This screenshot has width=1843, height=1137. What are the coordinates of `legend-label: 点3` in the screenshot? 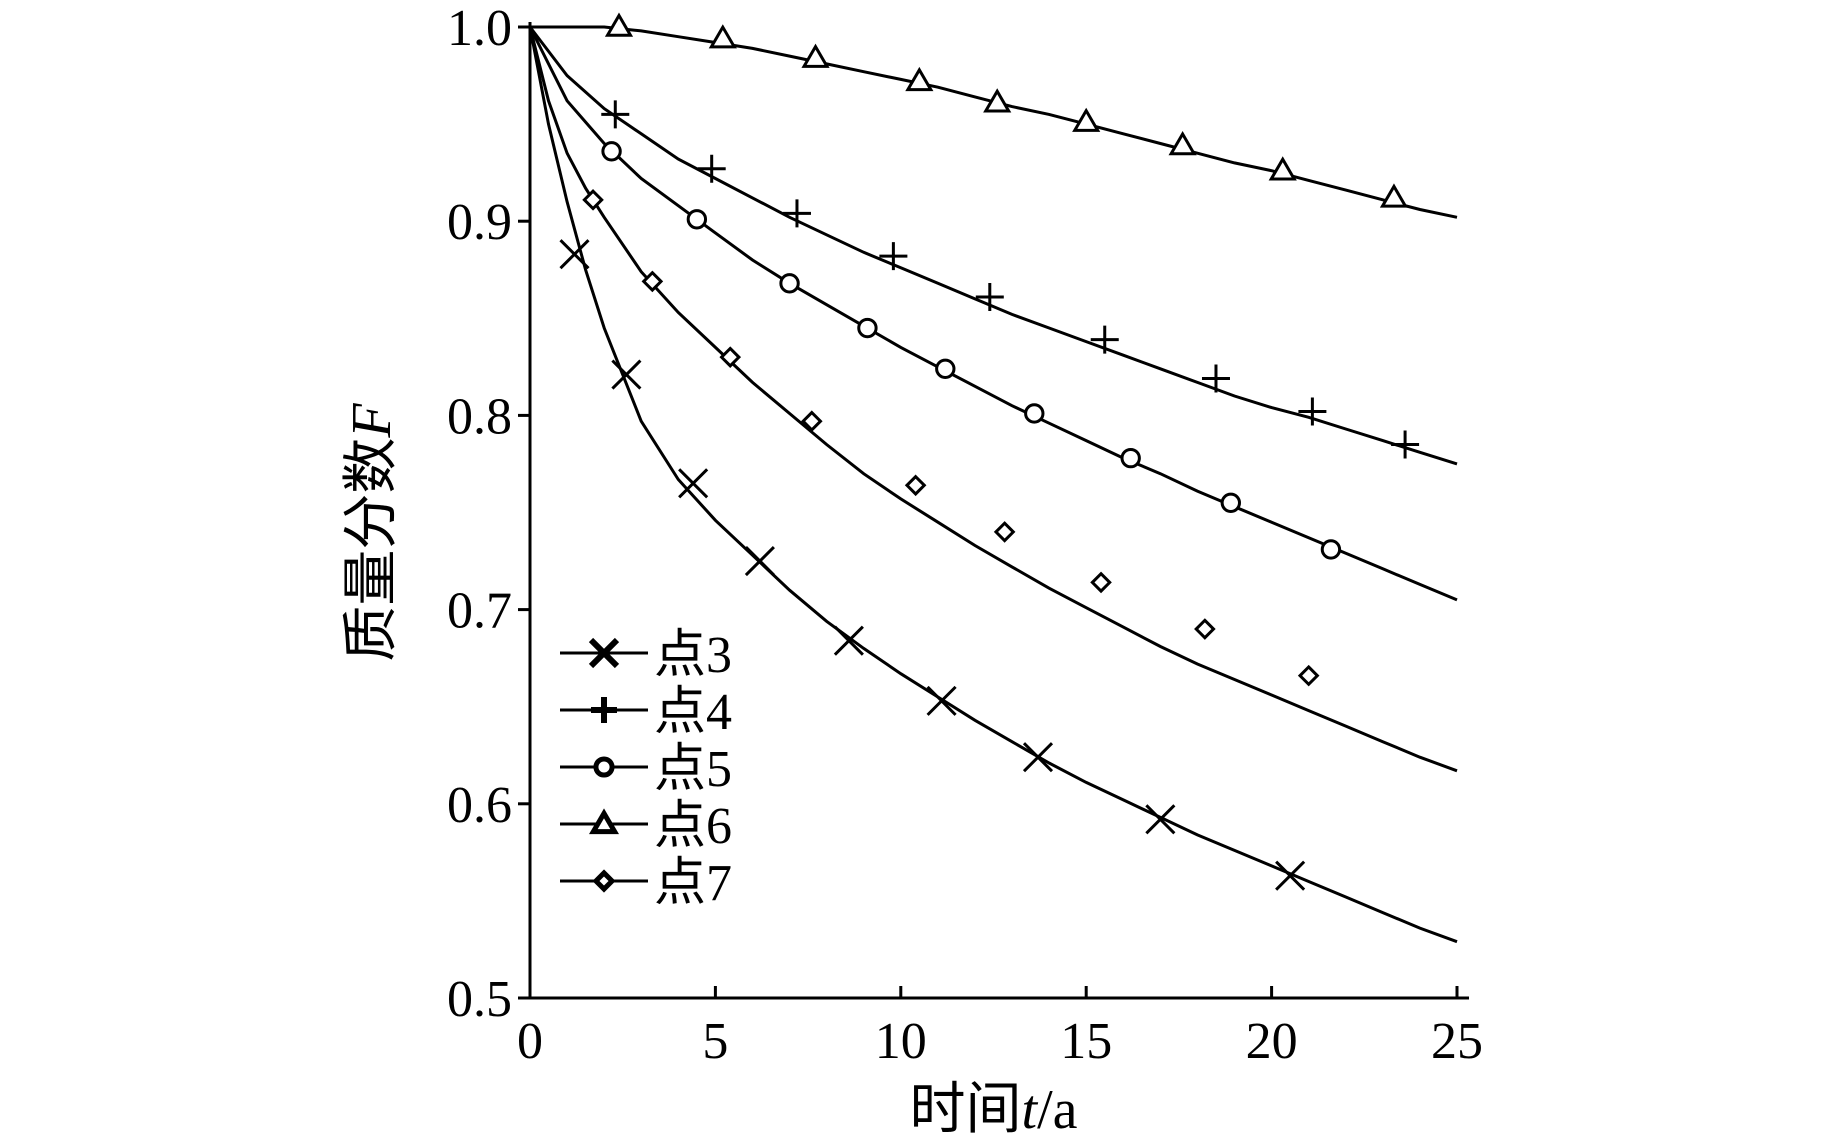 It's located at (693, 655).